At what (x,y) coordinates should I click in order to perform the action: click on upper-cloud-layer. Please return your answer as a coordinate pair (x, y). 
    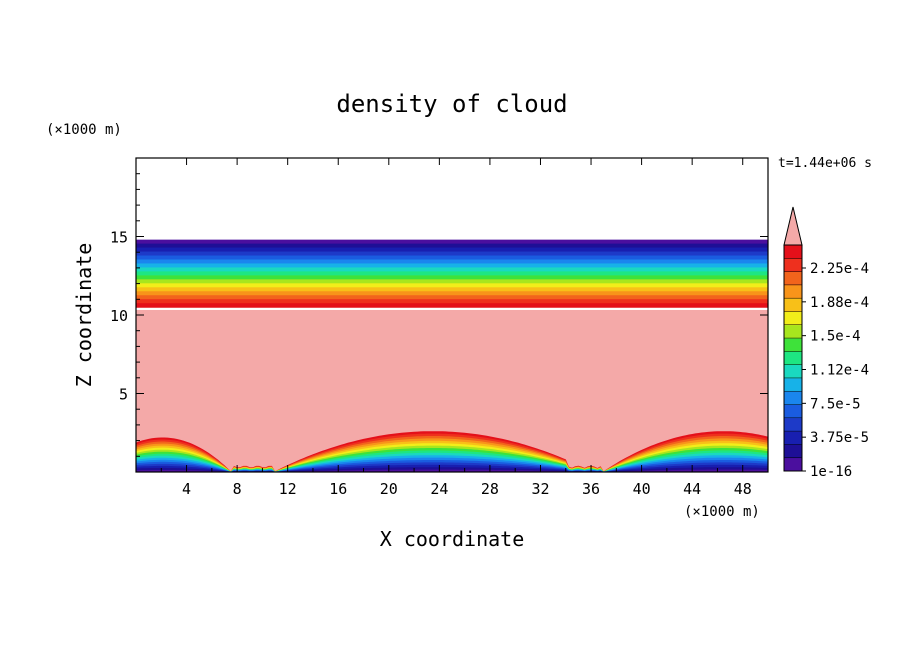
    Looking at the image, I should click on (452, 273).